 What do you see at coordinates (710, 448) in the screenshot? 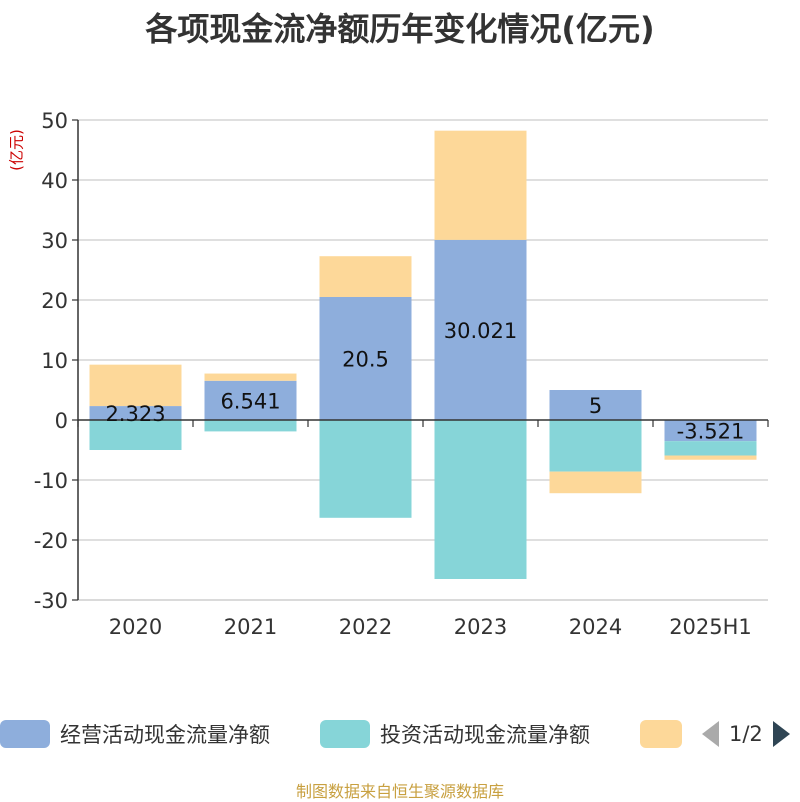
I see `bar-series2-2025H1` at bounding box center [710, 448].